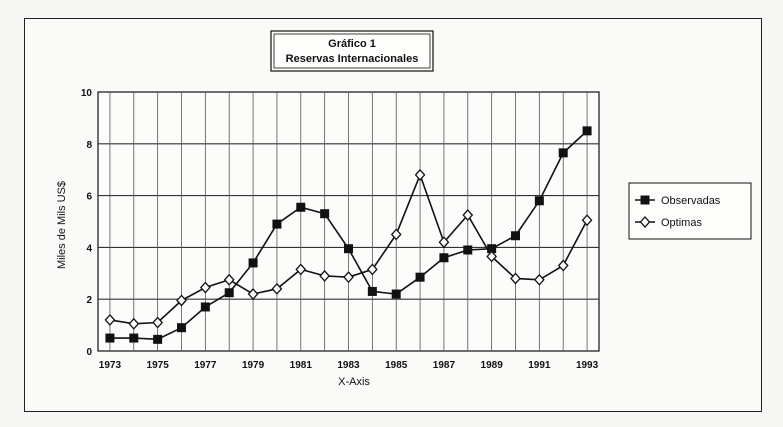 This screenshot has height=427, width=783. I want to click on x-tick-label: 1975, so click(158, 365).